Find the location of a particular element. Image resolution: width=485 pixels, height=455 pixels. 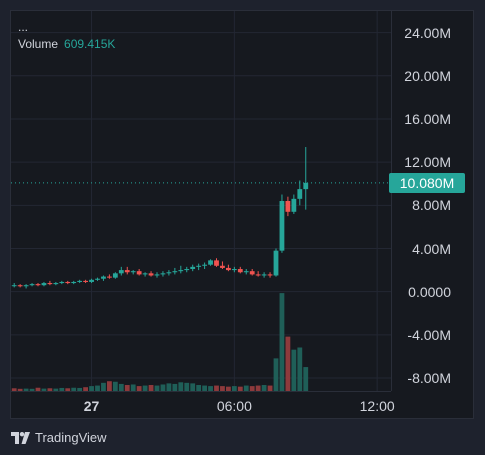

time-tick-label: 27 is located at coordinates (91, 406).